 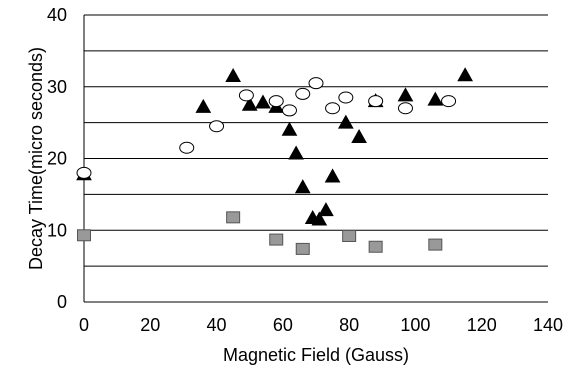 I want to click on y-tick-label: 30, so click(x=57, y=87).